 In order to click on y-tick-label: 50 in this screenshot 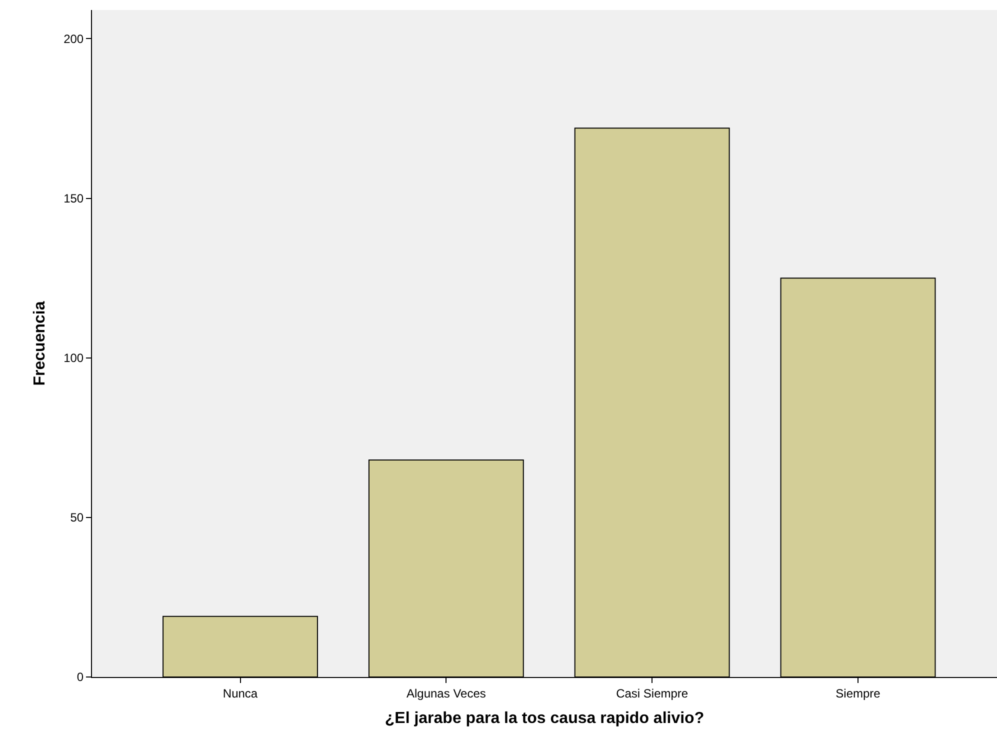, I will do `click(77, 517)`.